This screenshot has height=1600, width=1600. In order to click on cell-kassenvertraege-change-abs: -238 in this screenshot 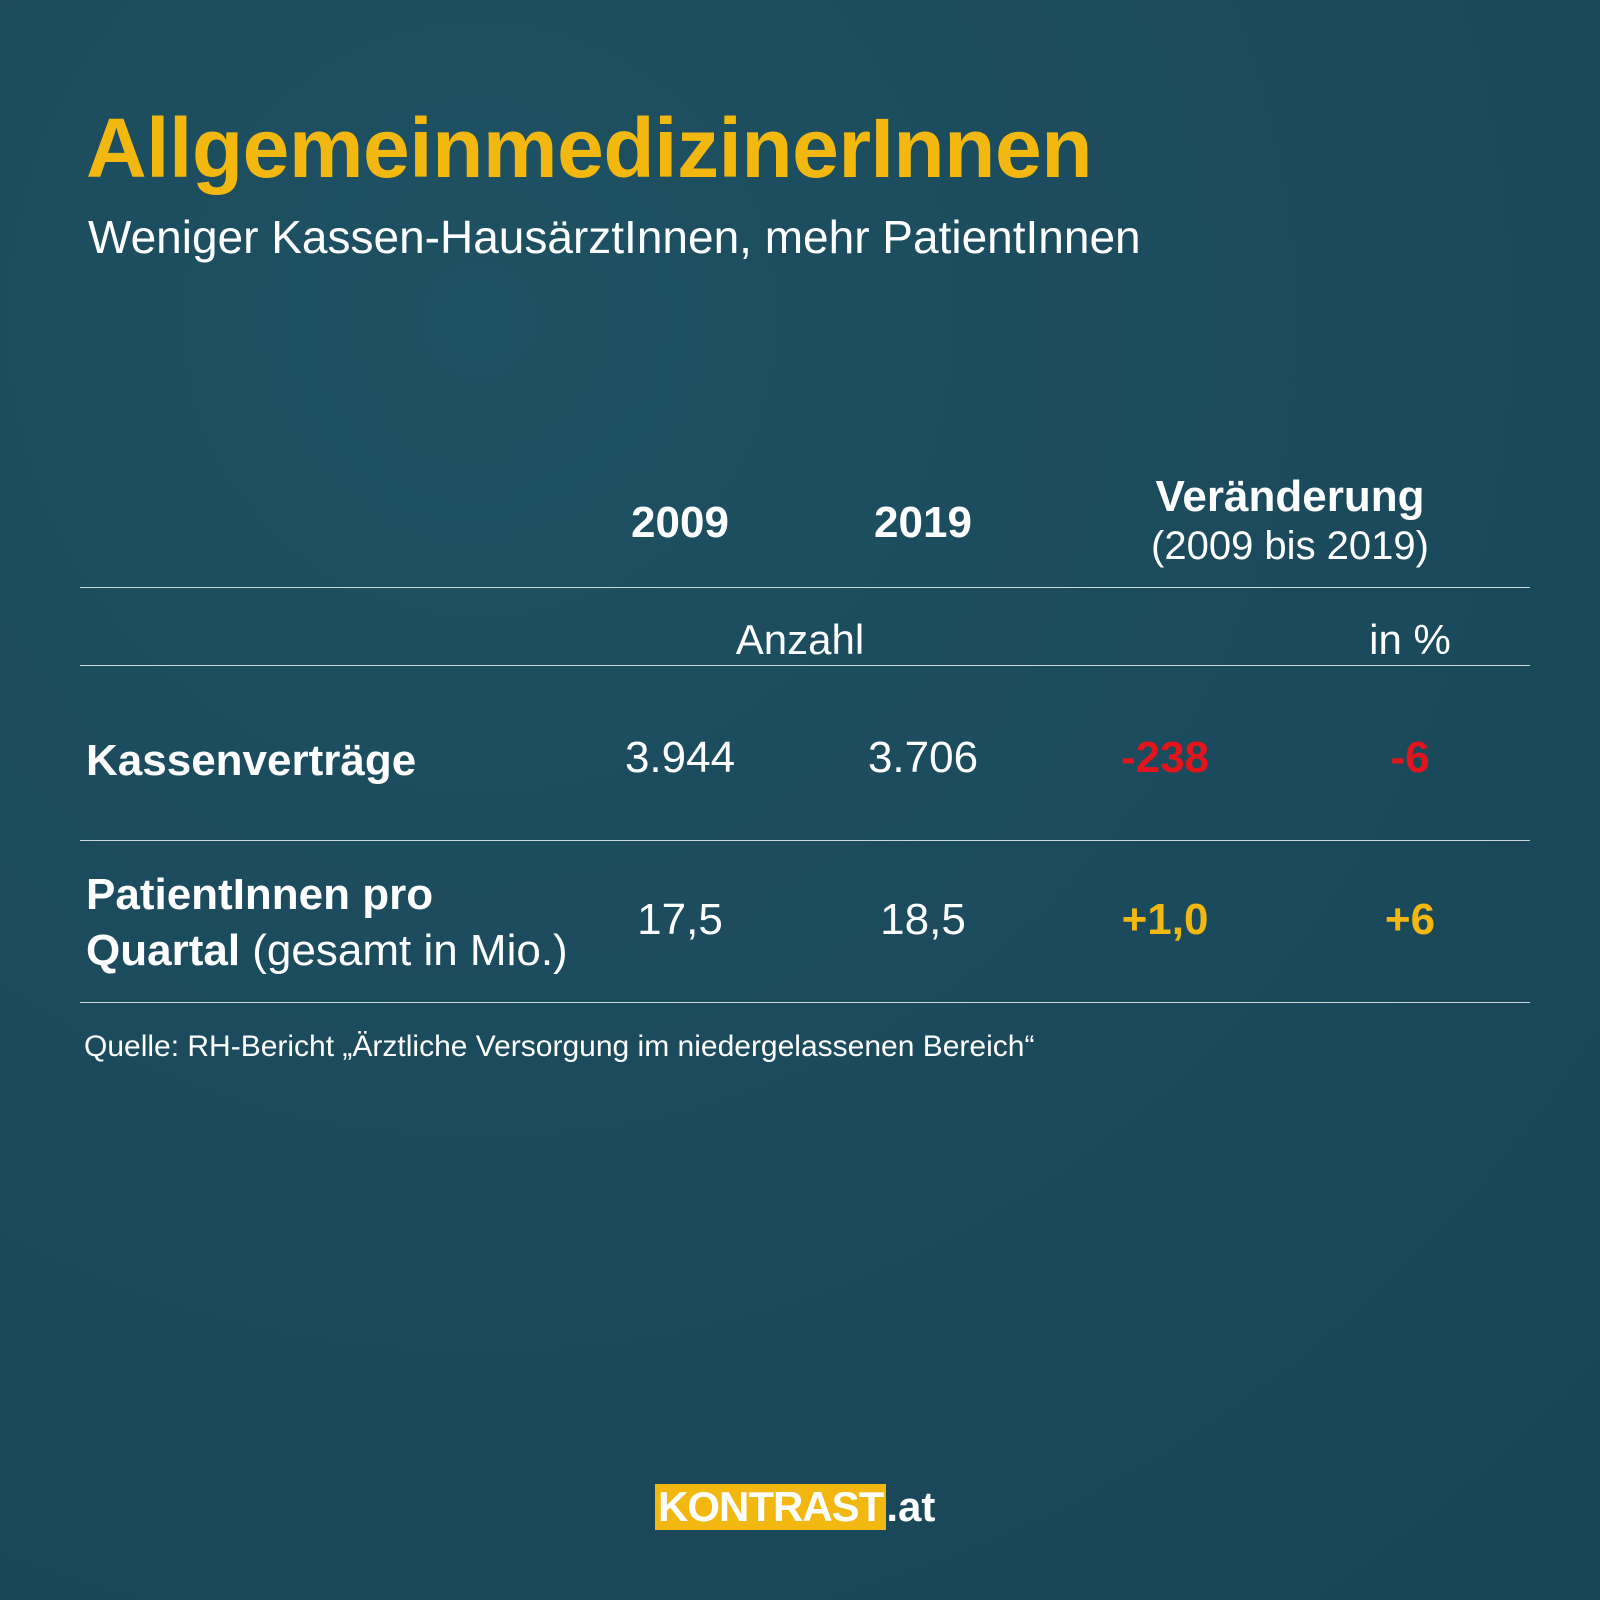, I will do `click(1165, 757)`.